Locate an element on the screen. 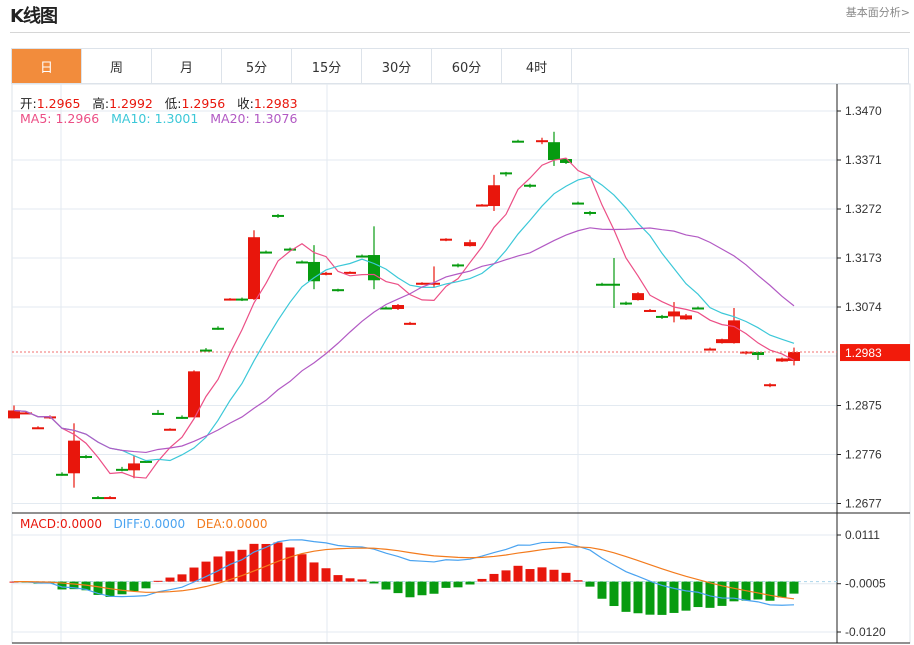 The width and height of the screenshot is (914, 645). tab-15min: 15分 is located at coordinates (327, 66).